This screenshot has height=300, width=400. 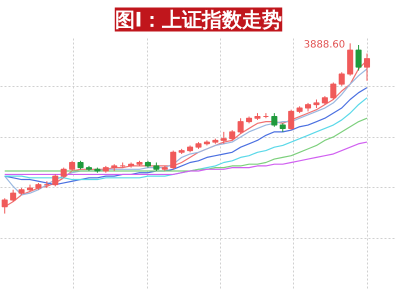 I want to click on annotation: 3888.60, so click(x=325, y=44).